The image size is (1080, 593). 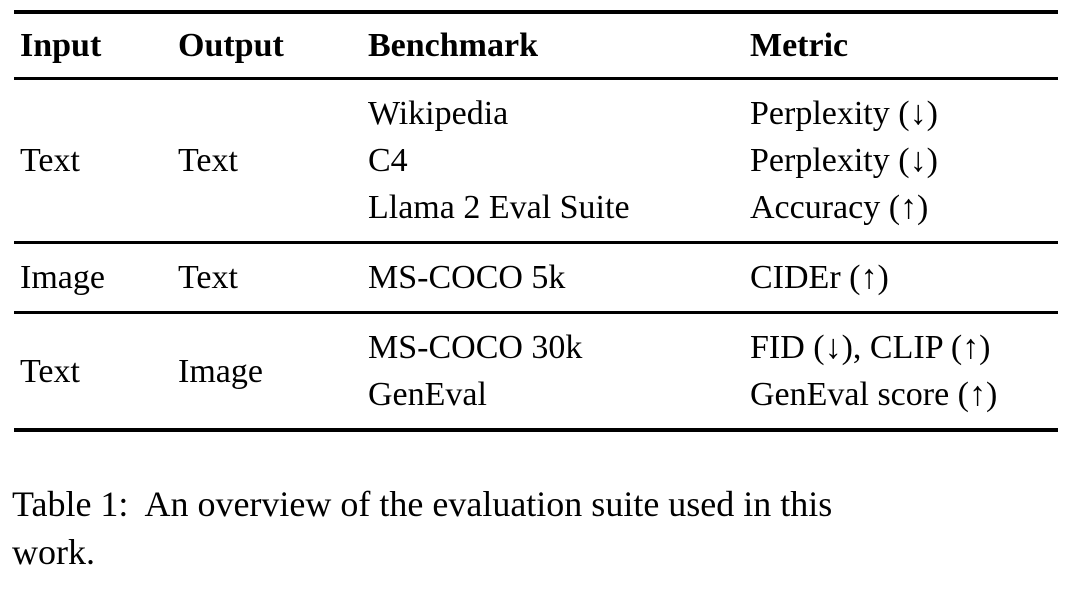 What do you see at coordinates (901, 372) in the screenshot?
I see `cell-metric: FID (↓), CLIP (↑) GenEval score (↑)` at bounding box center [901, 372].